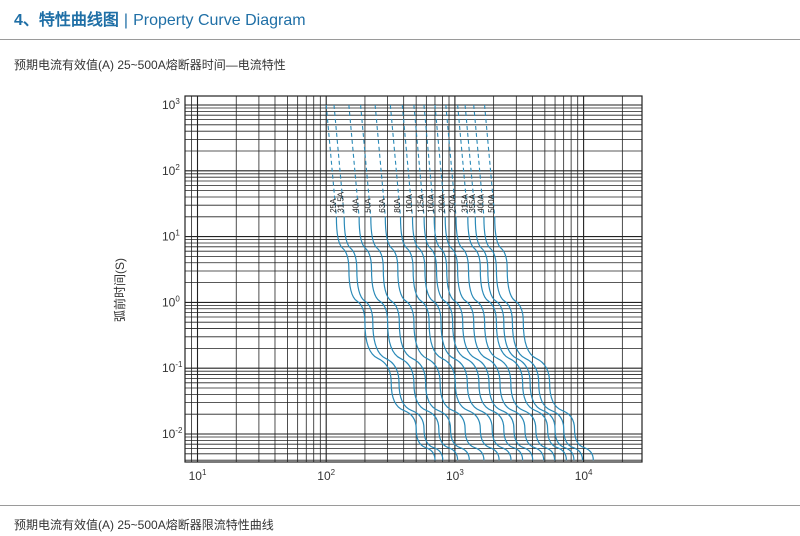  What do you see at coordinates (400, 505) in the screenshot?
I see `bottom-divider` at bounding box center [400, 505].